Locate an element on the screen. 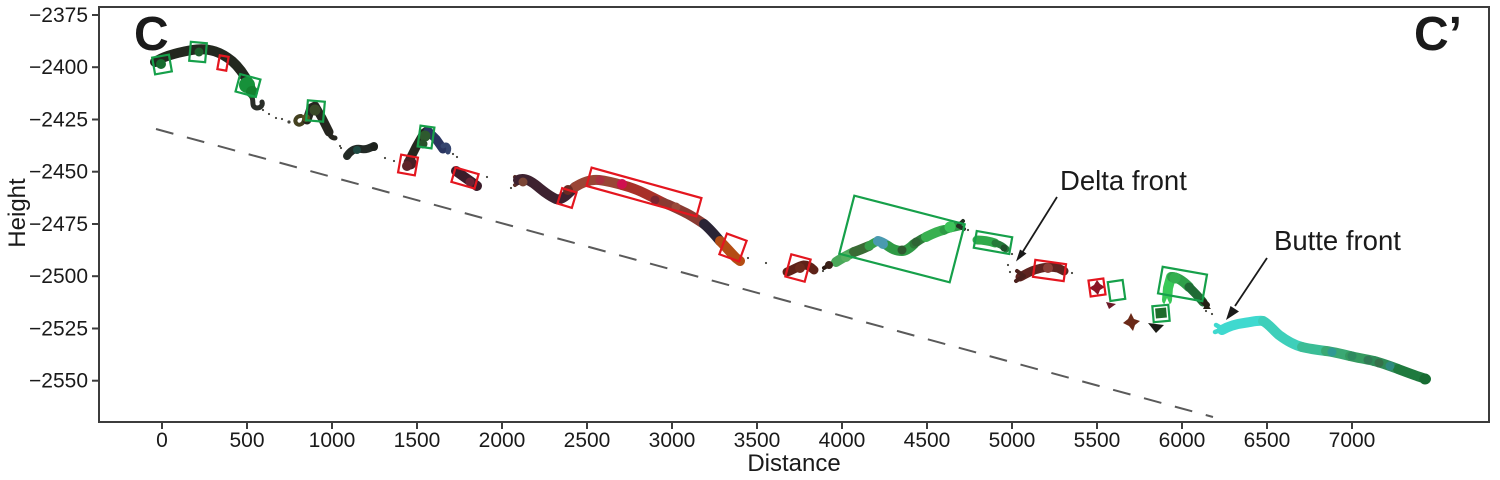 The height and width of the screenshot is (480, 1500). svg-text: 6000 is located at coordinates (1182, 440).